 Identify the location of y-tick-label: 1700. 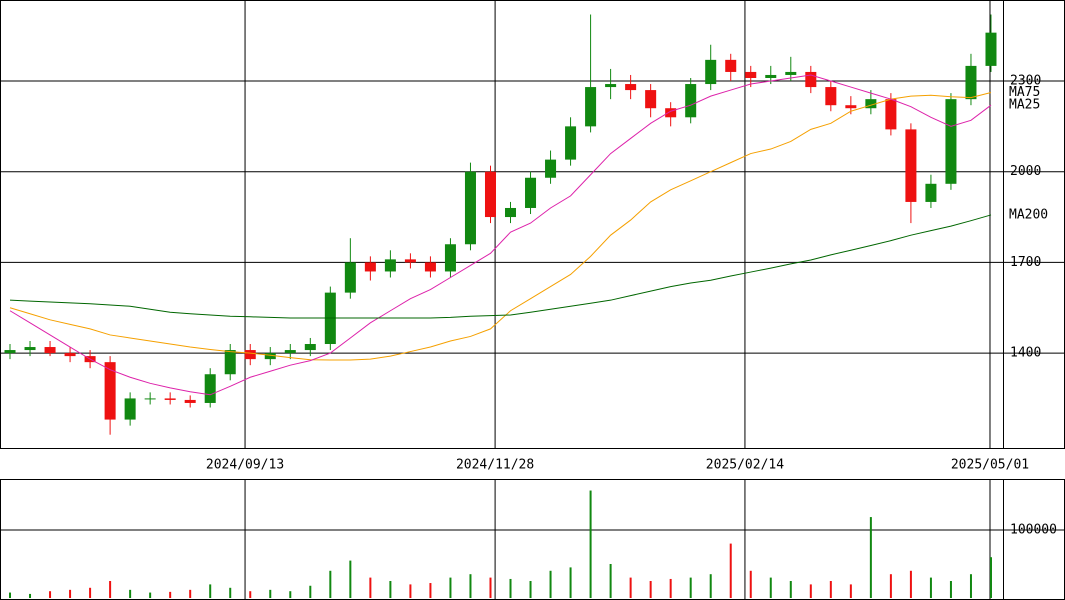
(1025, 262).